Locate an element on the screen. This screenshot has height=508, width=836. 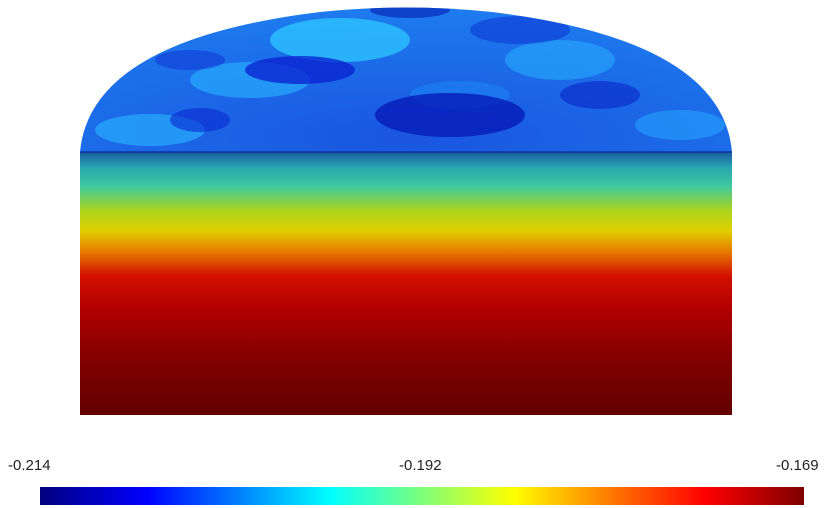
colorbar-max-label: -0.169 is located at coordinates (797, 465).